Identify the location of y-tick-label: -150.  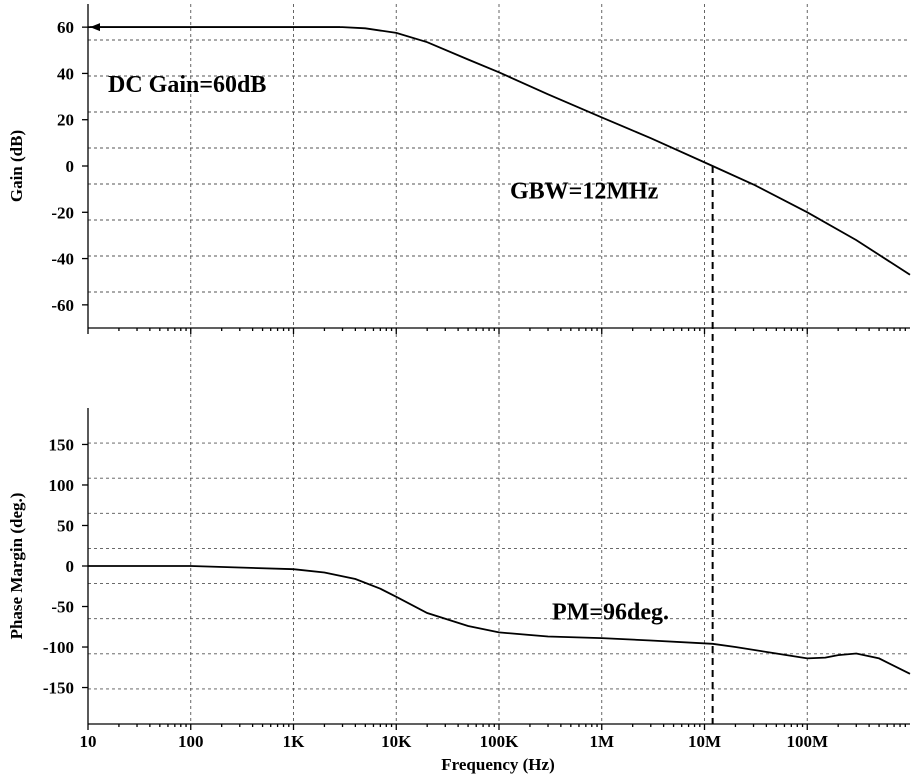
(58, 688).